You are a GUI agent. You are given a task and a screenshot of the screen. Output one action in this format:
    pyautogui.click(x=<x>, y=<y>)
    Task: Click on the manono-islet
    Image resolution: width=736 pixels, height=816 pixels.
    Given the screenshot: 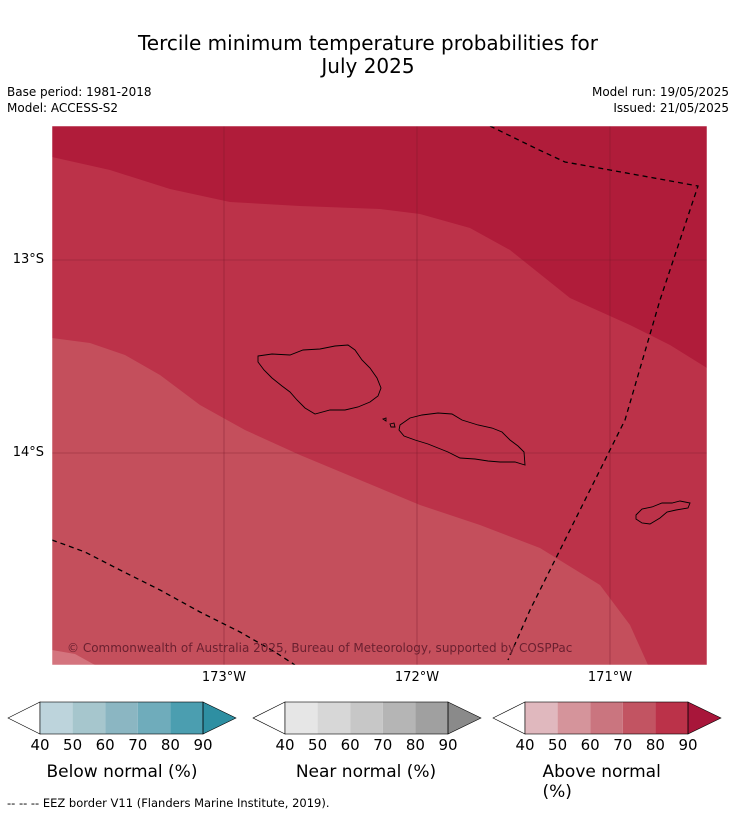 What is the action you would take?
    pyautogui.click(x=392, y=425)
    